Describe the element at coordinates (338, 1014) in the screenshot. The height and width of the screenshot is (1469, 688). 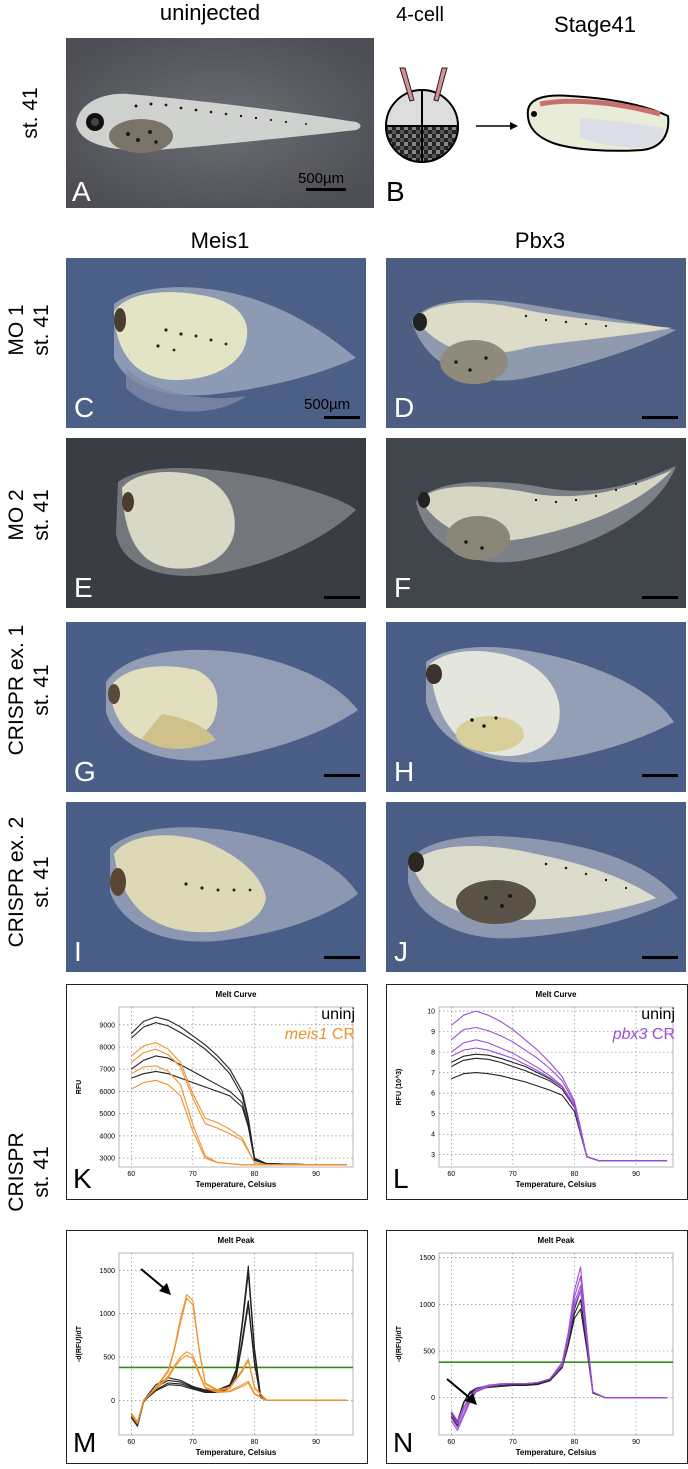
I see `legend-k-uninj: uninj` at that location.